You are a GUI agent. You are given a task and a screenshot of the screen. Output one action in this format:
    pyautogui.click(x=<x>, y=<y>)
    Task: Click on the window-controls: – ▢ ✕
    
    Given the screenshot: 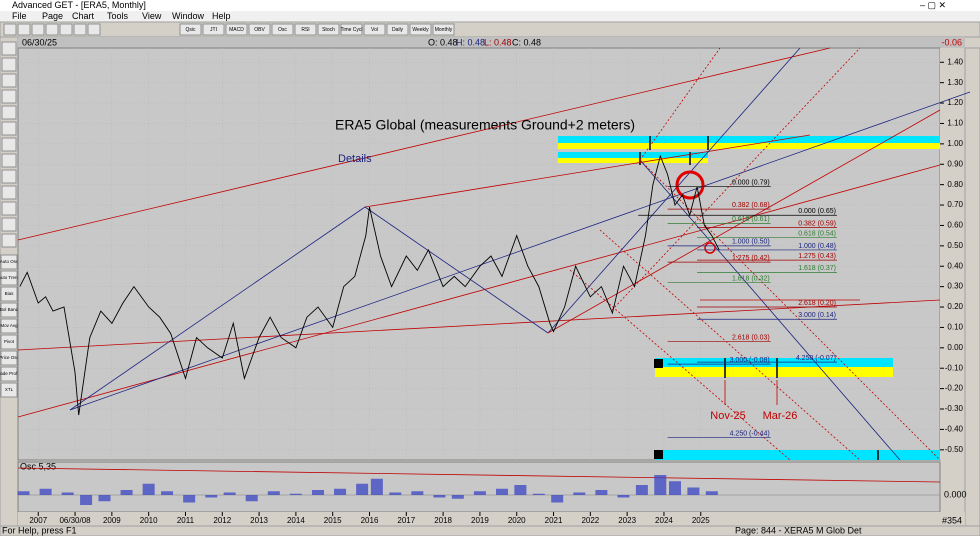 What is the action you would take?
    pyautogui.click(x=933, y=5)
    